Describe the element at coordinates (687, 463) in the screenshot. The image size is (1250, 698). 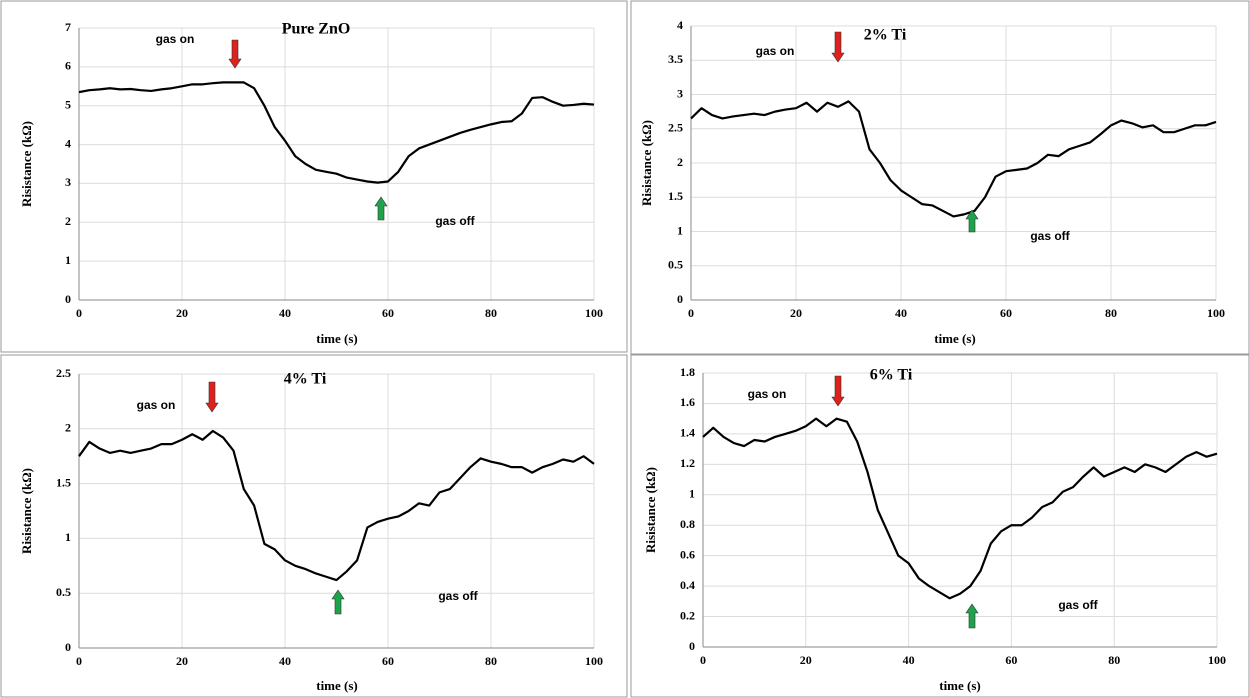
I see `y-tick-label: 1.2` at that location.